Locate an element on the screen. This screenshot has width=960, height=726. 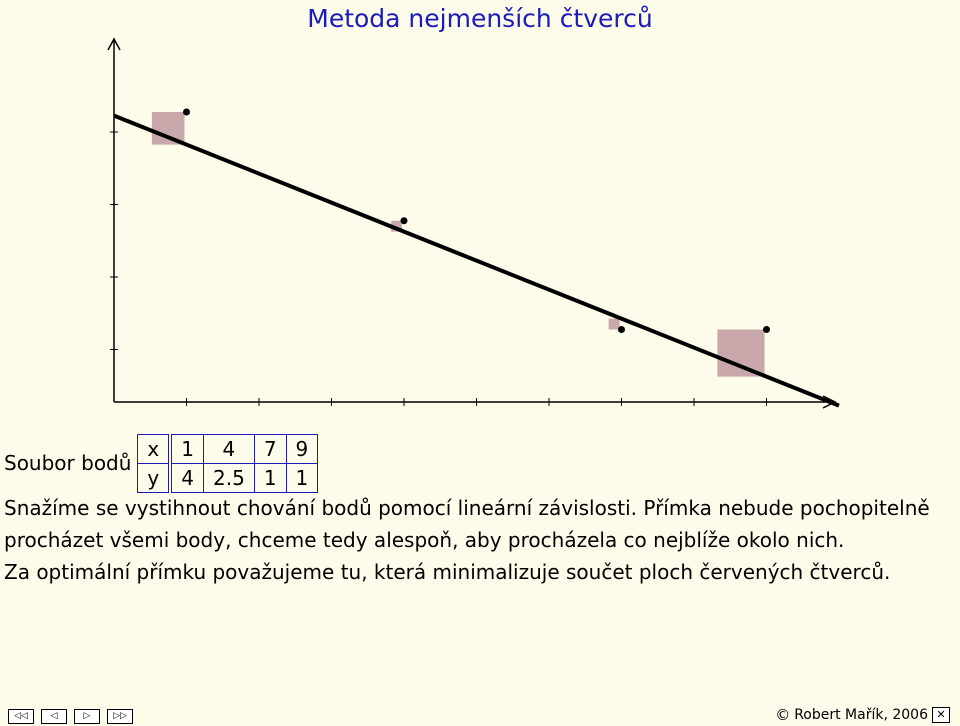
table-header-x: x is located at coordinates (155, 448).